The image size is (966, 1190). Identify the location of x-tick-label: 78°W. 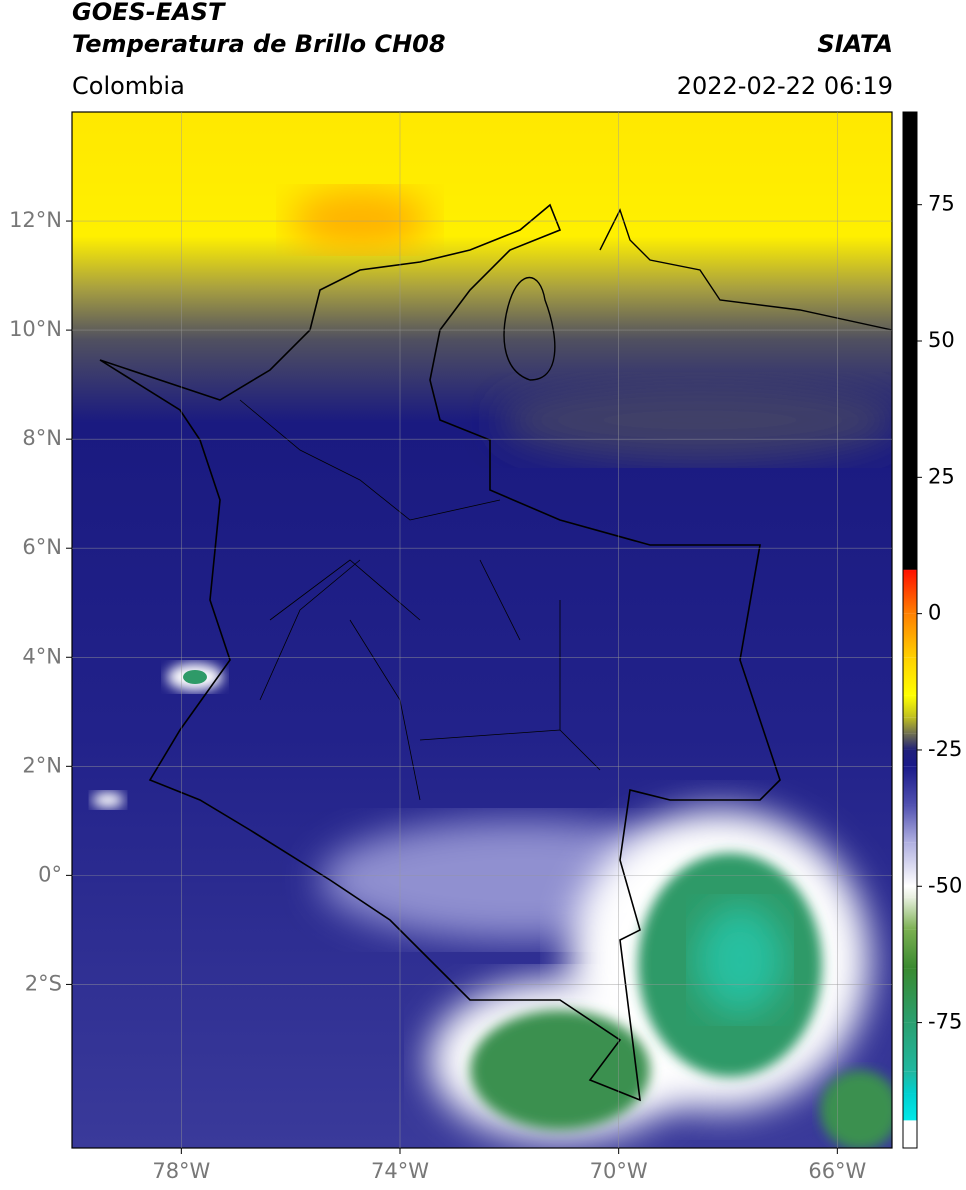
(181, 1171).